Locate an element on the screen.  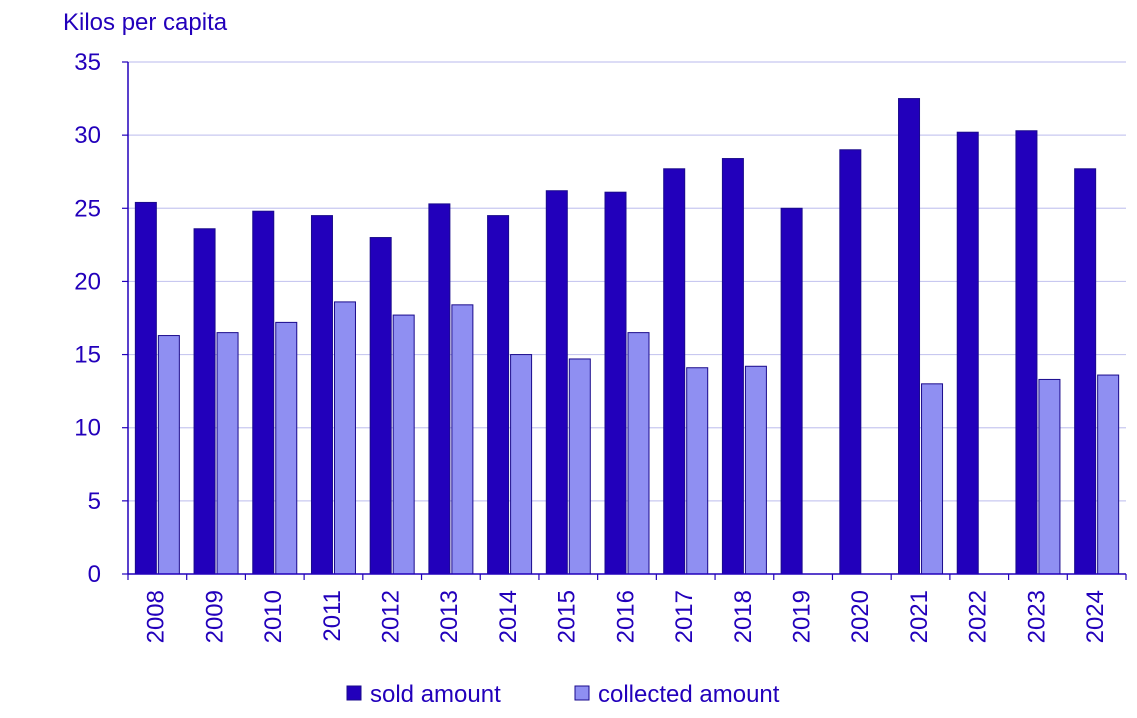
x-tick-label: 2010 is located at coordinates (273, 616).